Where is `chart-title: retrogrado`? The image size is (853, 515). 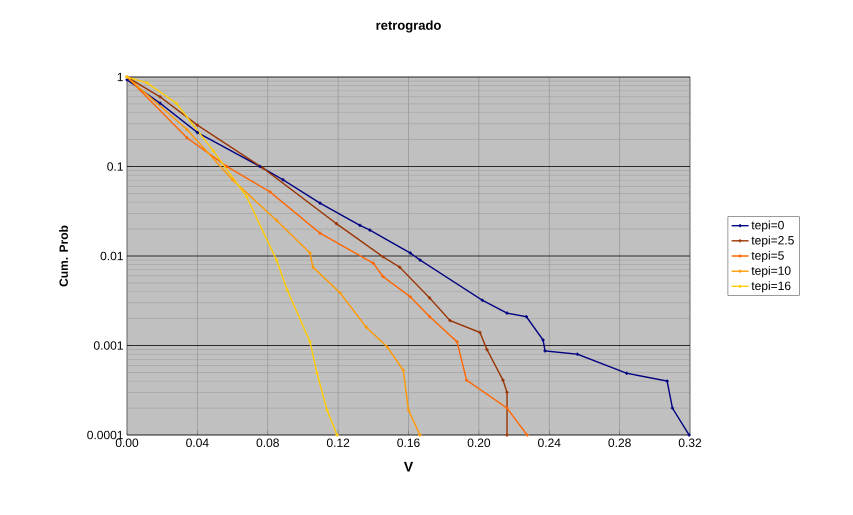
chart-title: retrogrado is located at coordinates (408, 26).